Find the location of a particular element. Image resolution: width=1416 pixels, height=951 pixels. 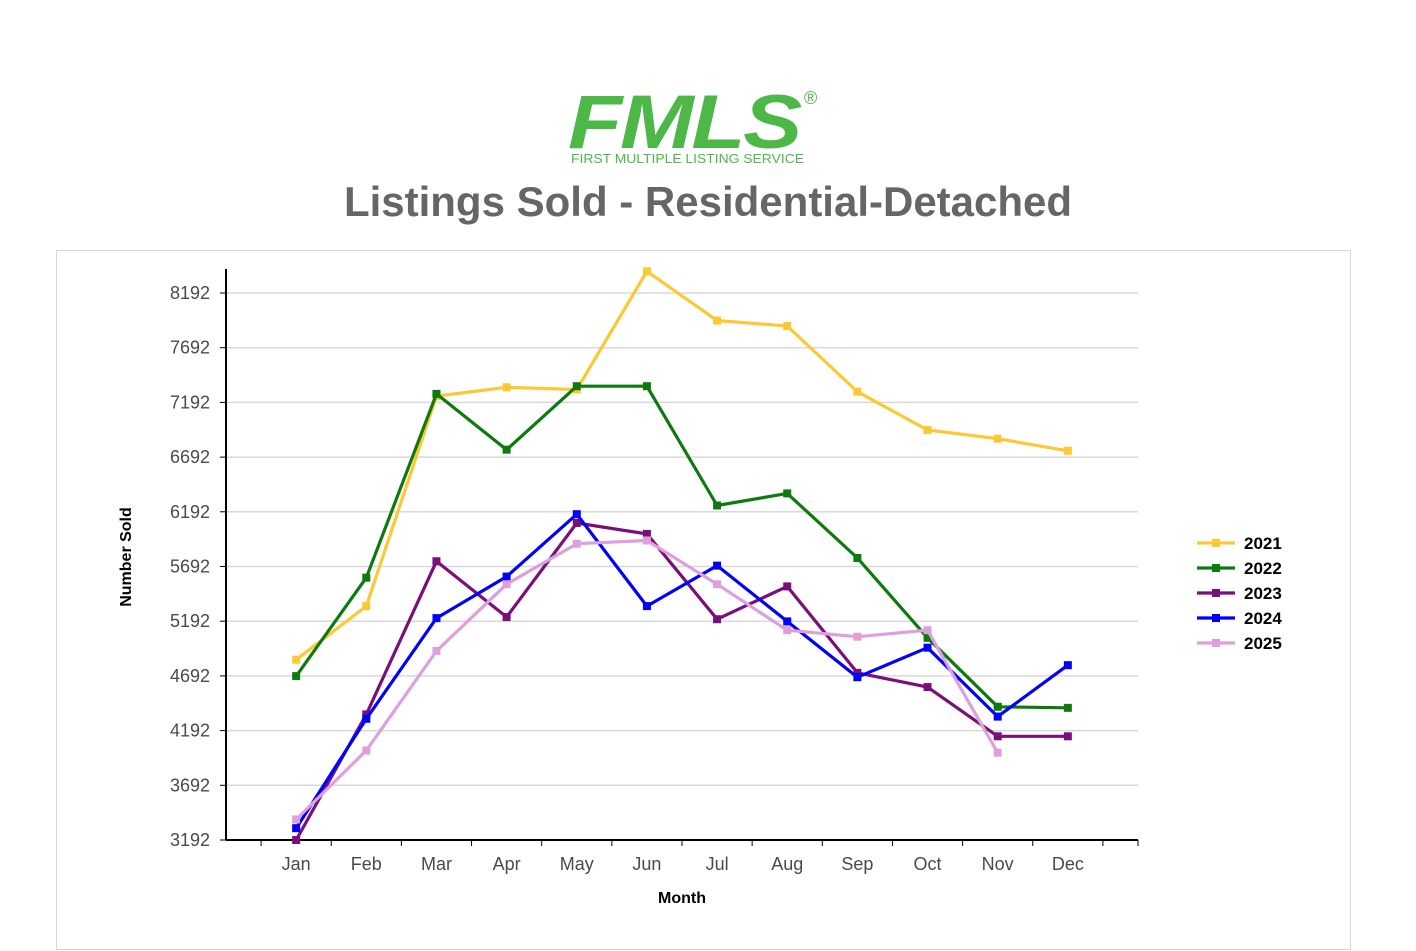

x-tick-label: Aug is located at coordinates (787, 864).